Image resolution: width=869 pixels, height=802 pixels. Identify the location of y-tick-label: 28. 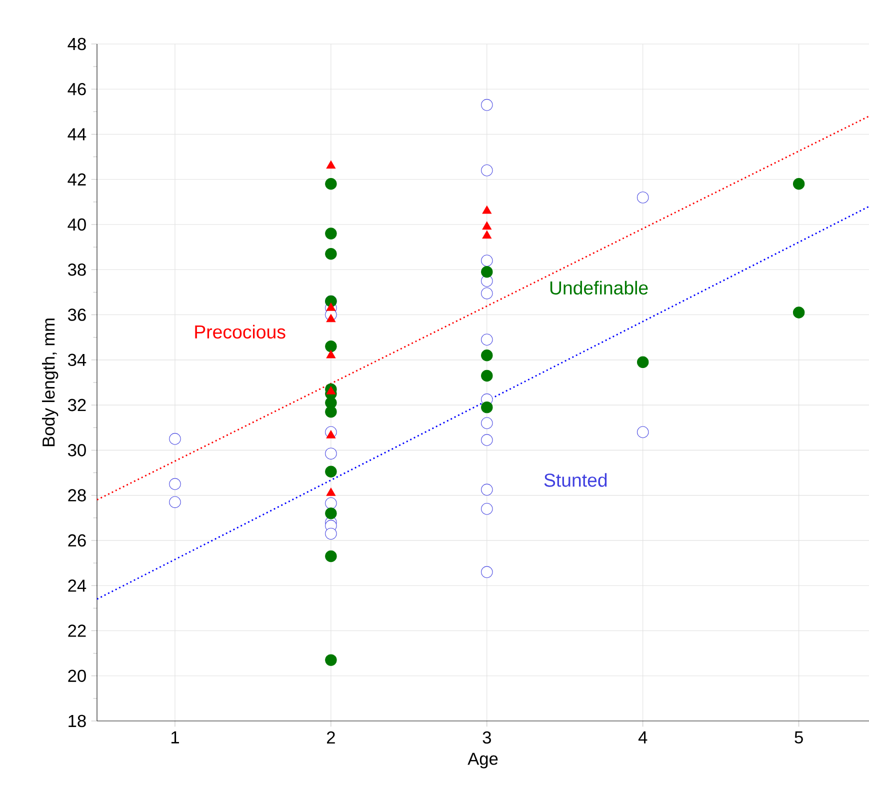
(77, 495).